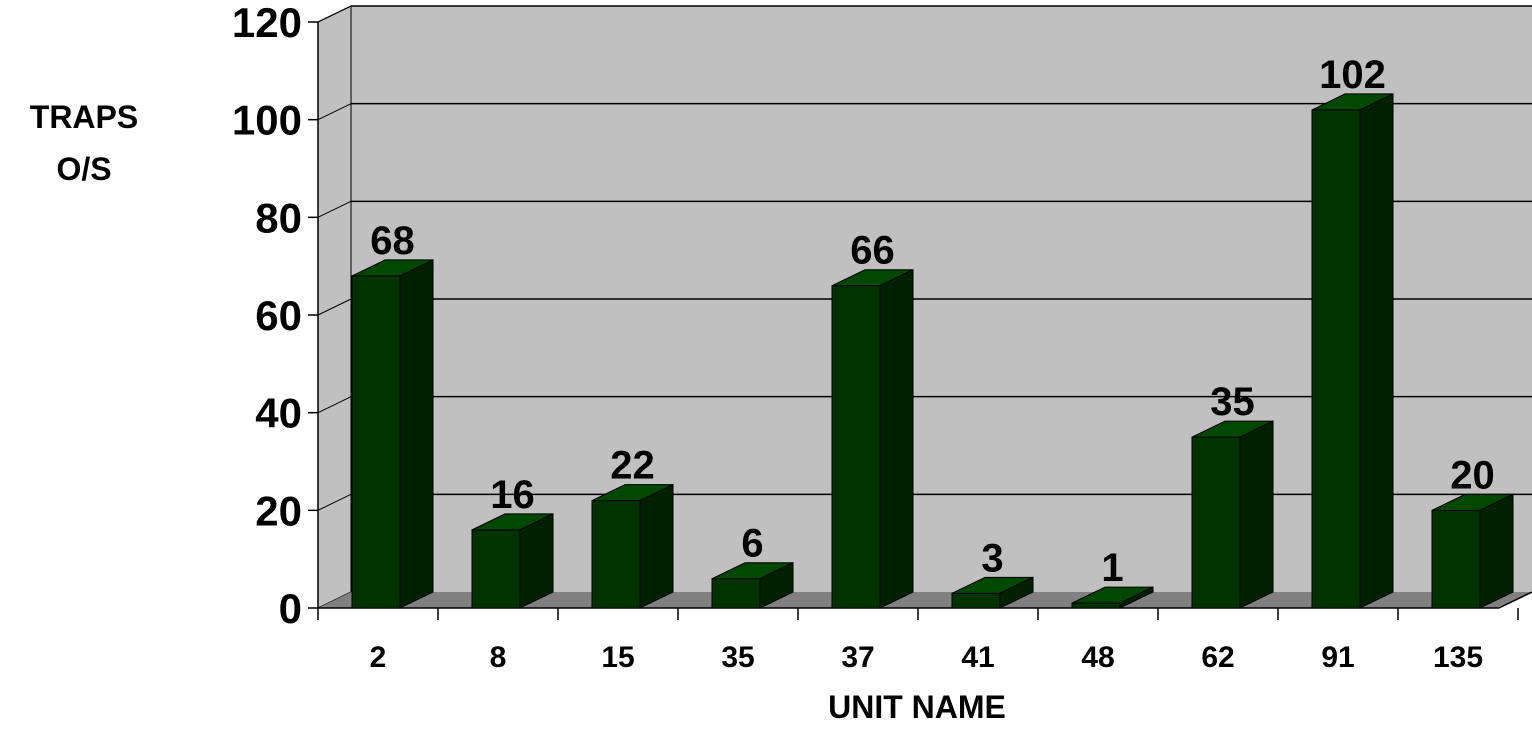  Describe the element at coordinates (1337, 657) in the screenshot. I see `x-tick-label-91: 91` at that location.